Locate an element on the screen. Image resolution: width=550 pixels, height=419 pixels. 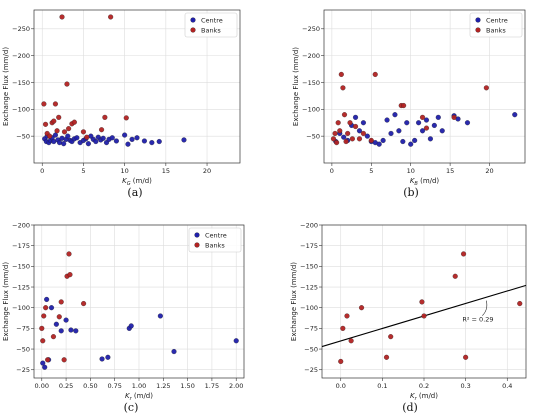
x-tick-label: 1.75 is located at coordinates (212, 386).